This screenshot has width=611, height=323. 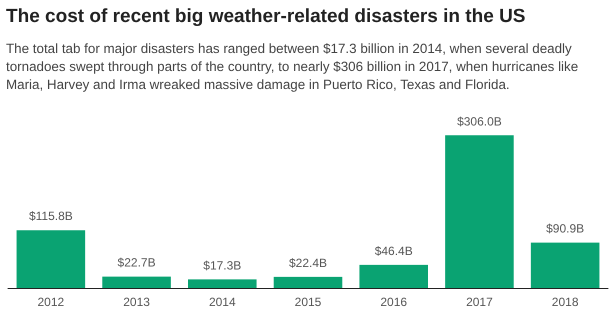 I want to click on data-label: $17.3B, so click(x=222, y=265).